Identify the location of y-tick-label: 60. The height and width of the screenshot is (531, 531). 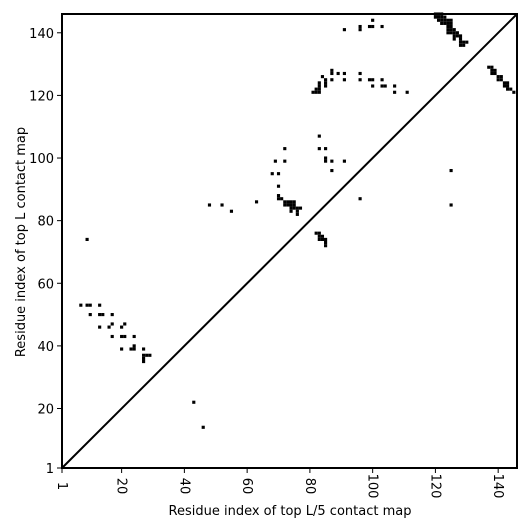
(45, 284).